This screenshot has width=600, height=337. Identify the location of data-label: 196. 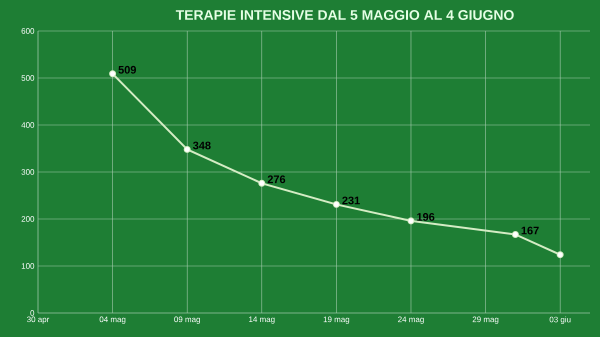
(425, 217).